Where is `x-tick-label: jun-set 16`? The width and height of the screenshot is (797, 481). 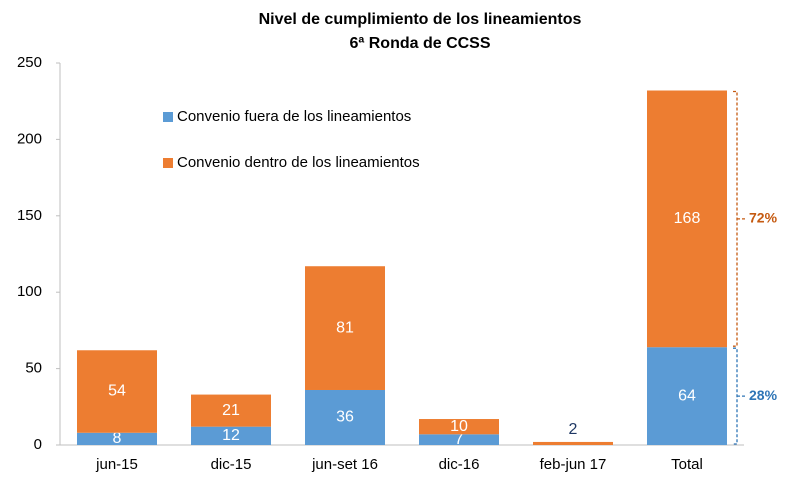
x-tick-label: jun-set 16 is located at coordinates (344, 464).